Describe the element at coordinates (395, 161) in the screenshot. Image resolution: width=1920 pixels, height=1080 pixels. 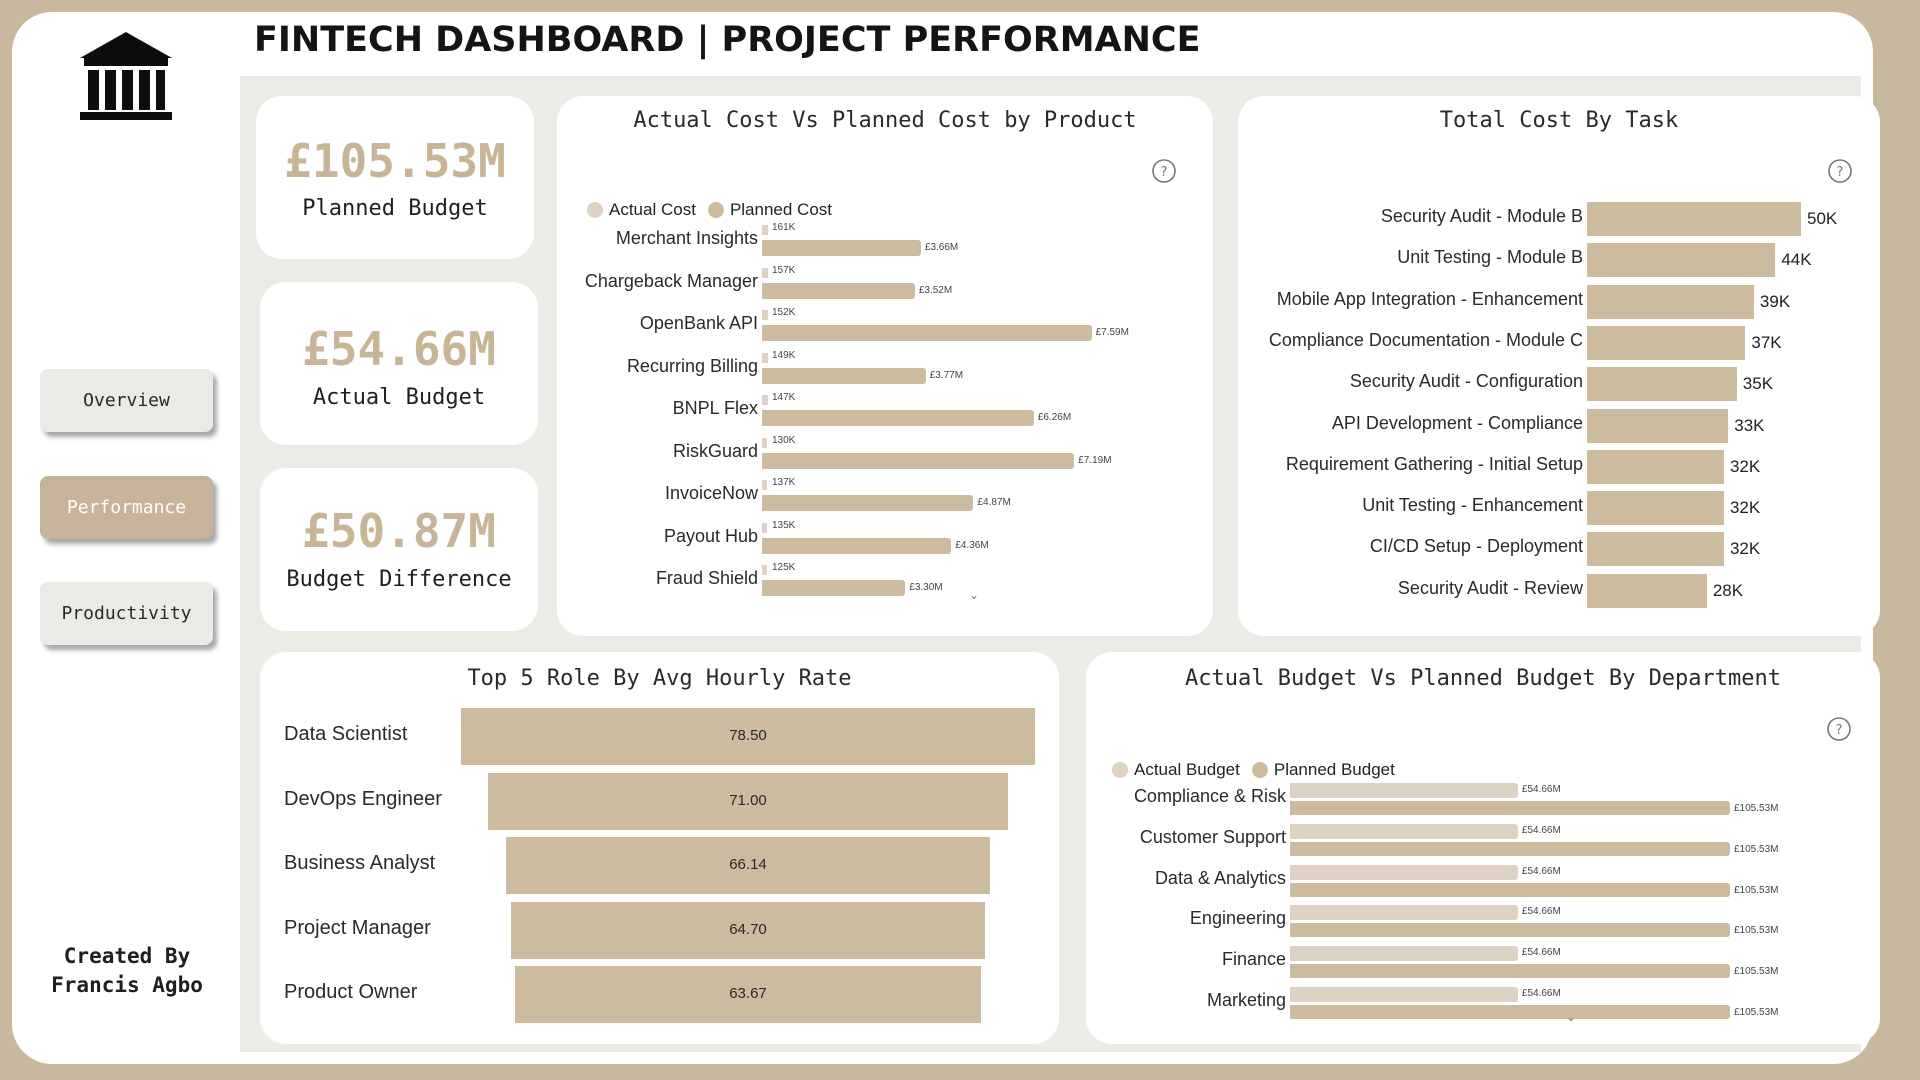
I see `kpi-value: £105.53M` at that location.